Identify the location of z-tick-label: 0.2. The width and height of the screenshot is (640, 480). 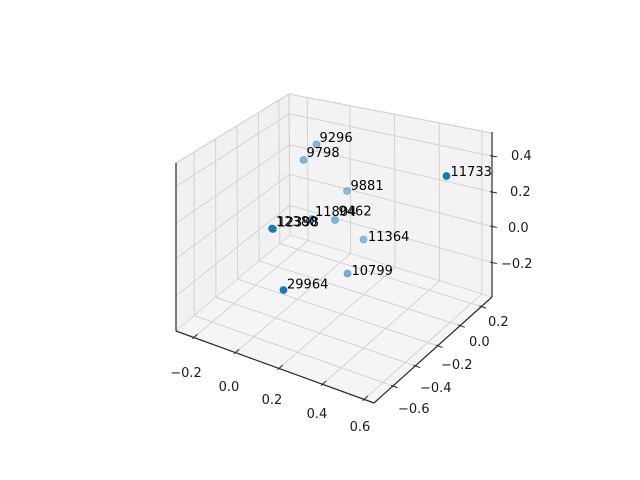
(520, 192).